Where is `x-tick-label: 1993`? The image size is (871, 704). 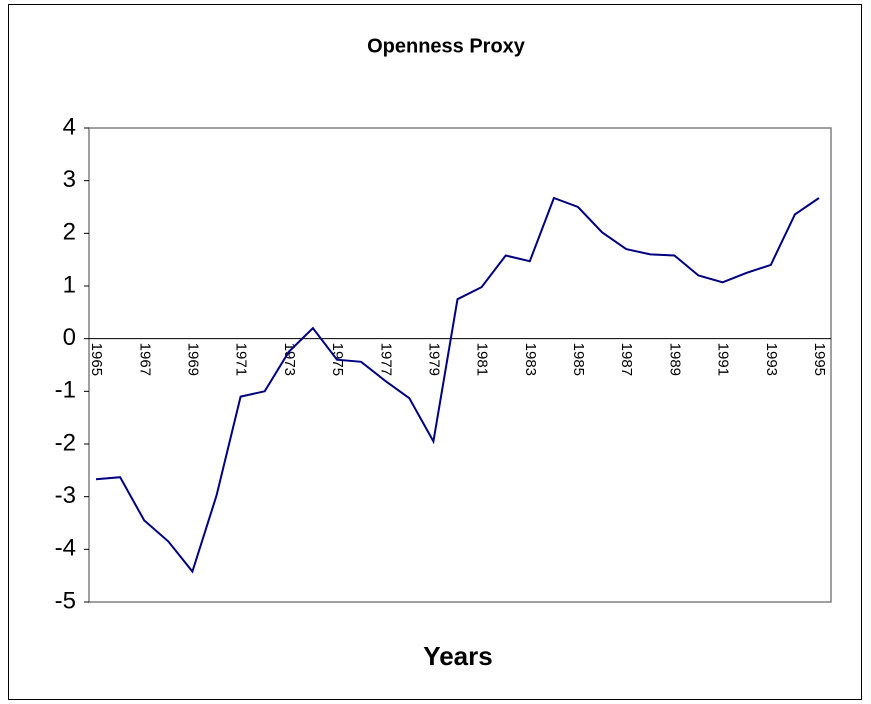
x-tick-label: 1993 is located at coordinates (771, 359).